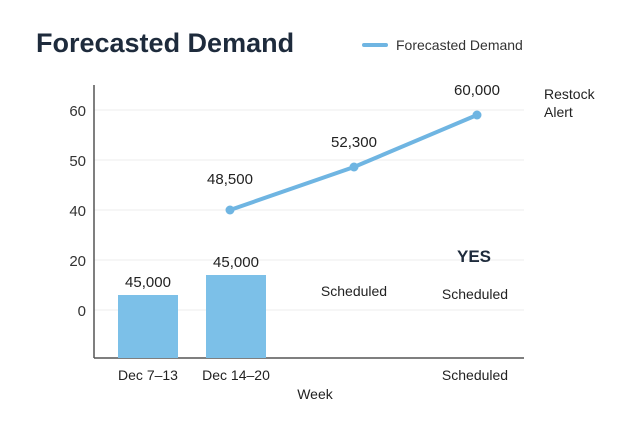 This screenshot has height=426, width=640. What do you see at coordinates (315, 394) in the screenshot?
I see `x-axis-label: Week` at bounding box center [315, 394].